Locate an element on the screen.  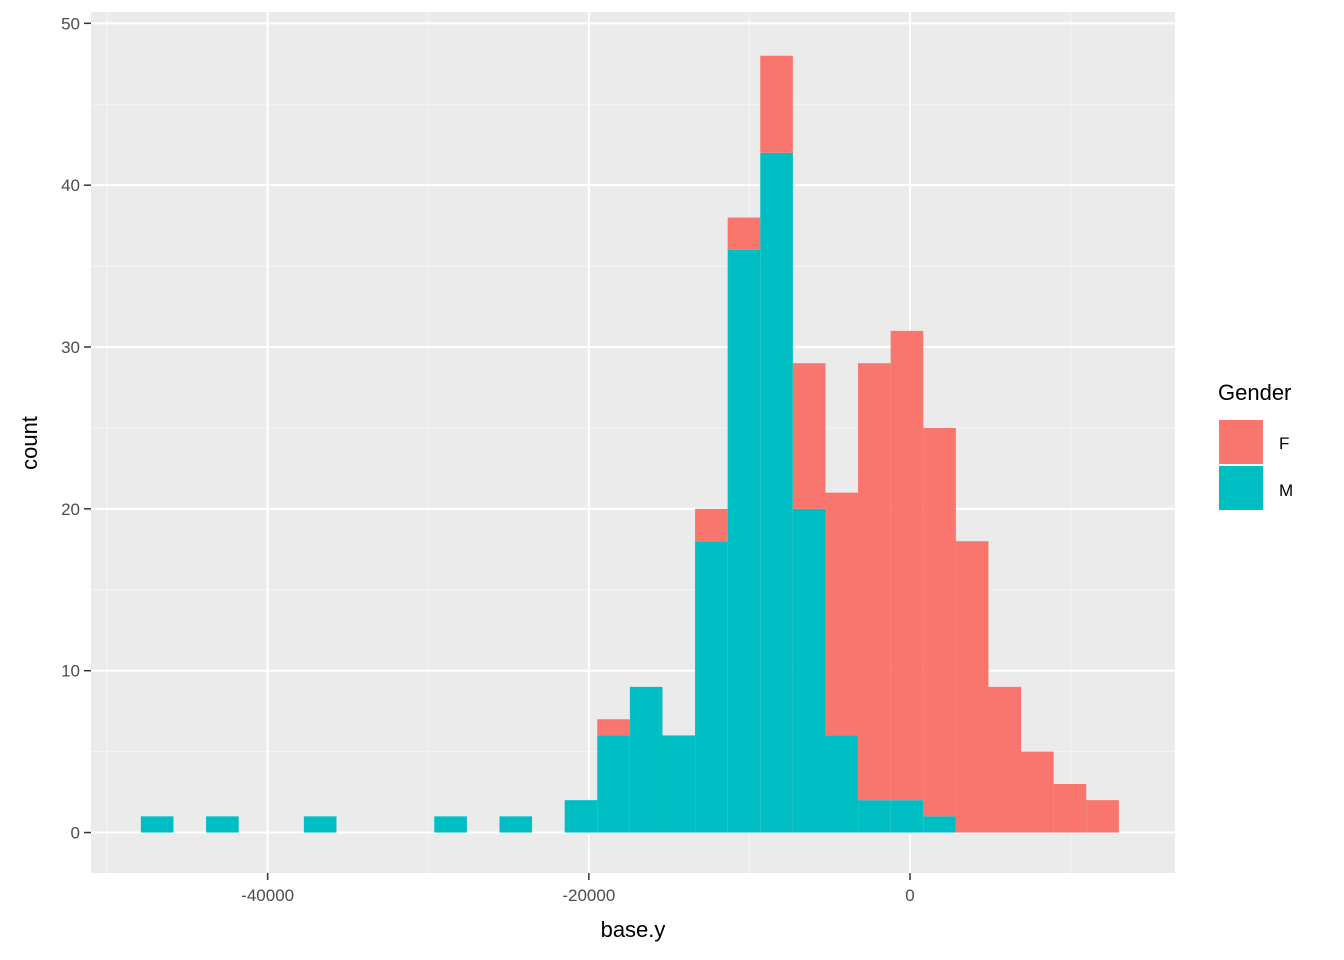
x-axis-title: base.y is located at coordinates (633, 929).